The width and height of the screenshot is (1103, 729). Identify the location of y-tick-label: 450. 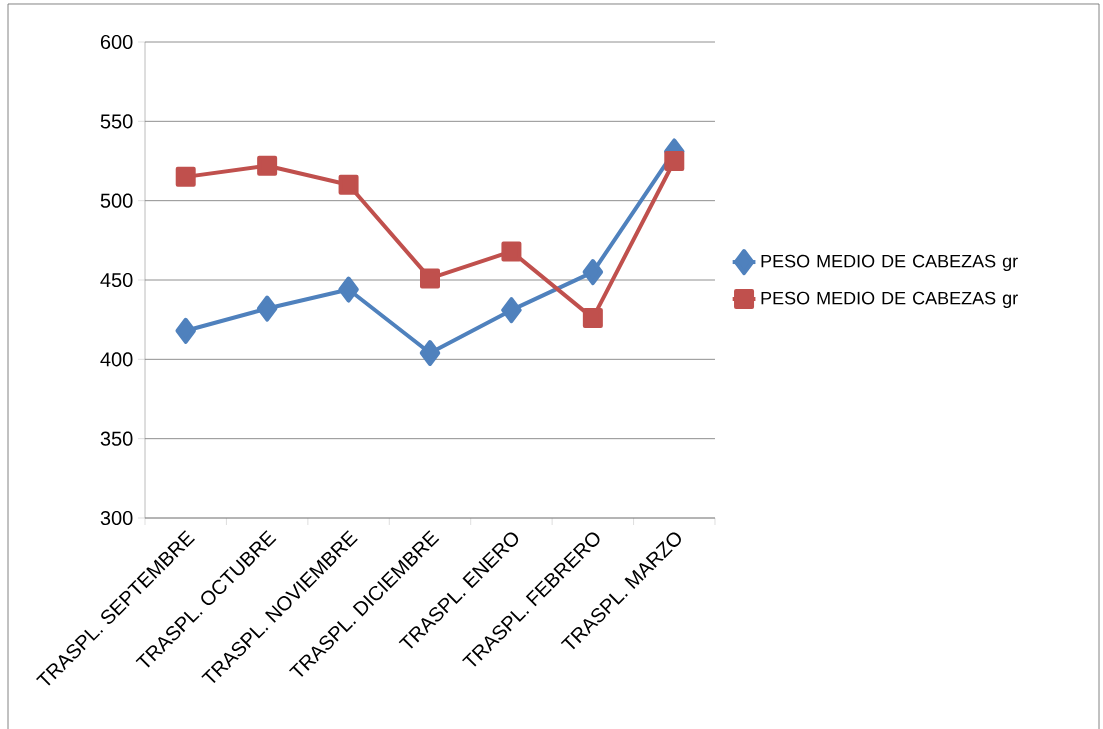
(116, 280).